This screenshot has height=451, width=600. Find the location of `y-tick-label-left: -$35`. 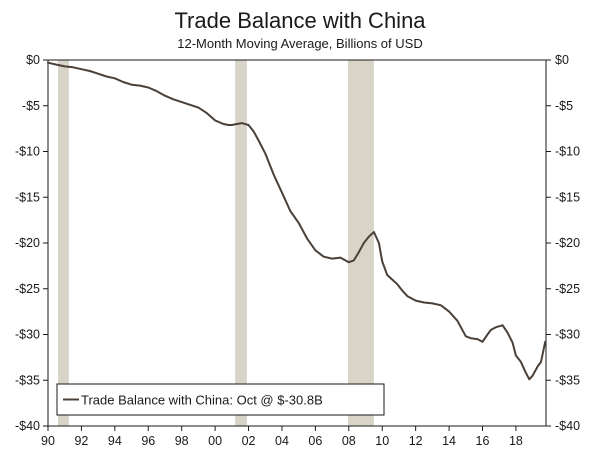

y-tick-label-left: -$35 is located at coordinates (27, 380).